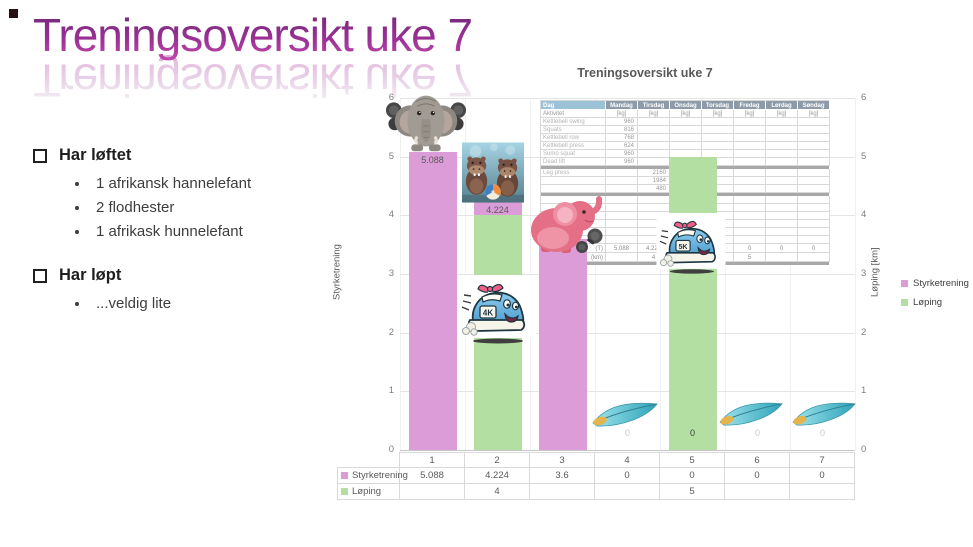 The image size is (973, 547). I want to click on hippos-photo-image, so click(493, 172).